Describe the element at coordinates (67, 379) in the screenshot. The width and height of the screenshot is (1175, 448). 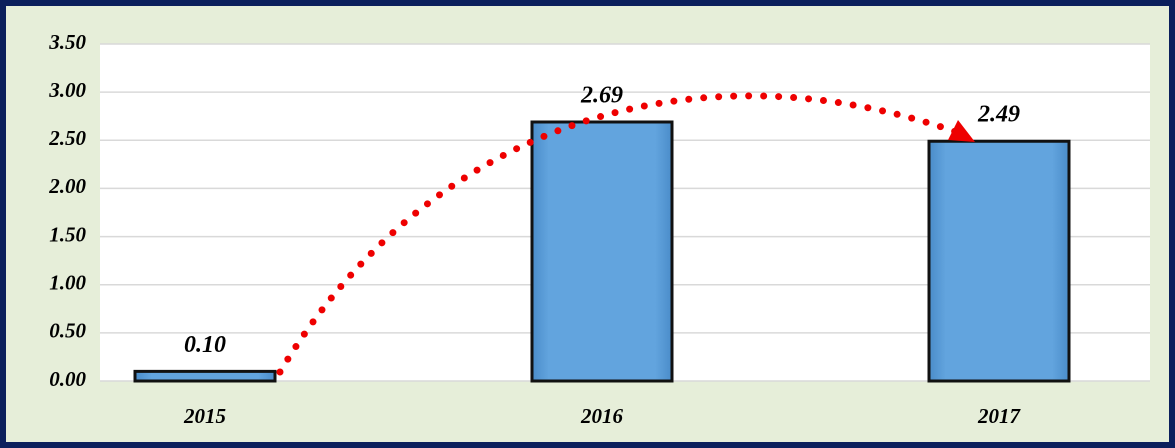
I see `y-tick-label: 0.00` at that location.